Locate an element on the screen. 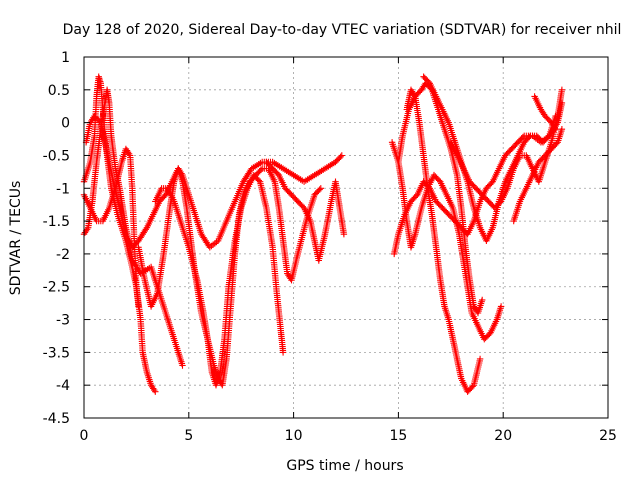  y-tick-label: 0 is located at coordinates (65, 124).